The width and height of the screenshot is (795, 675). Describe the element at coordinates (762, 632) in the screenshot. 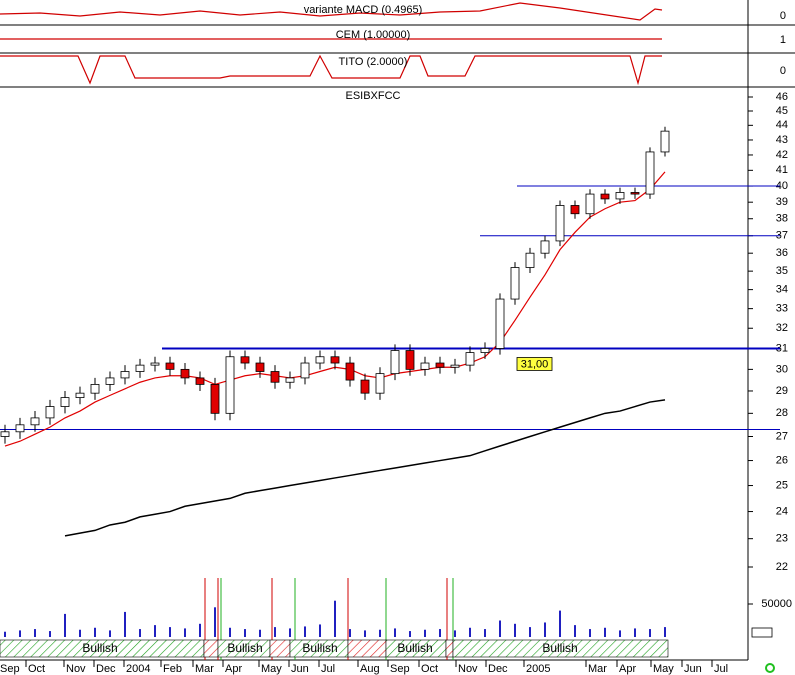

I see `scroll-box` at that location.